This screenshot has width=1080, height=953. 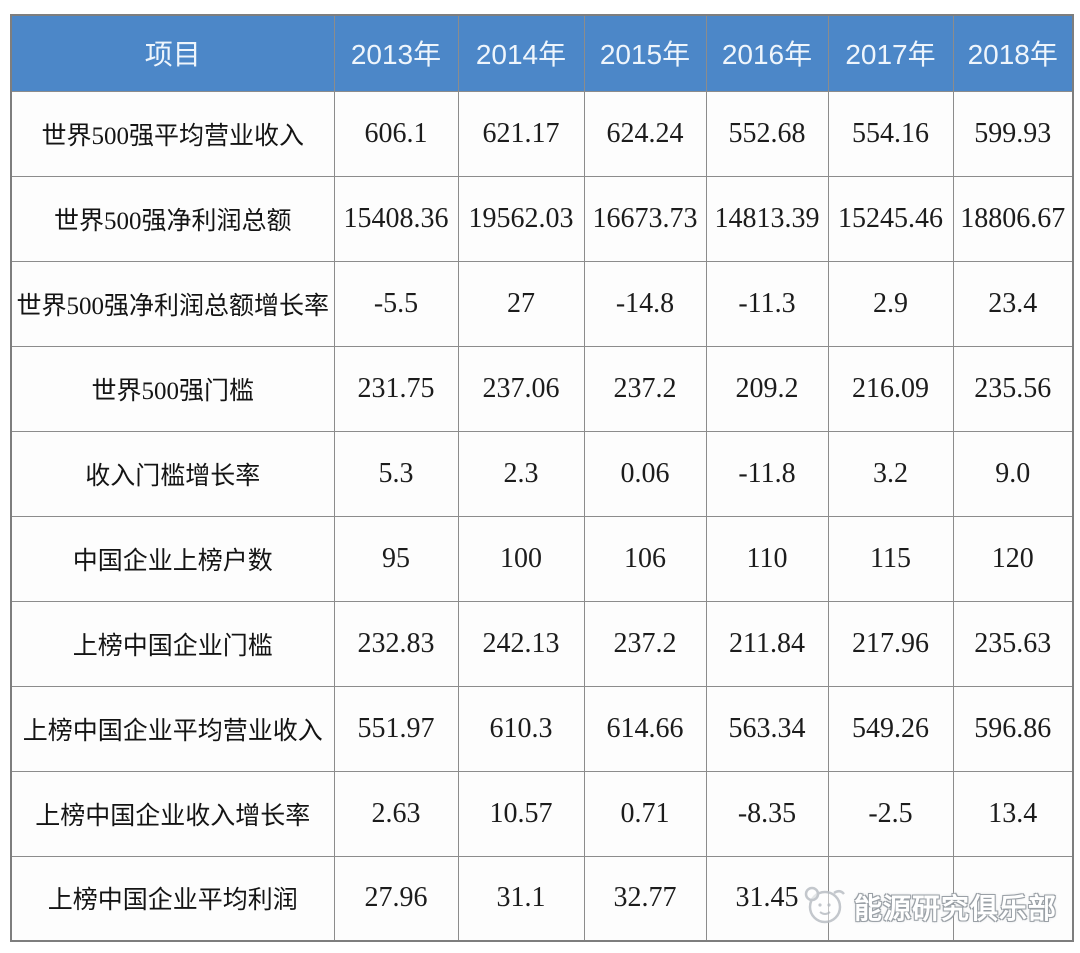 I want to click on header-cell-2015: 2015年, so click(x=645, y=53).